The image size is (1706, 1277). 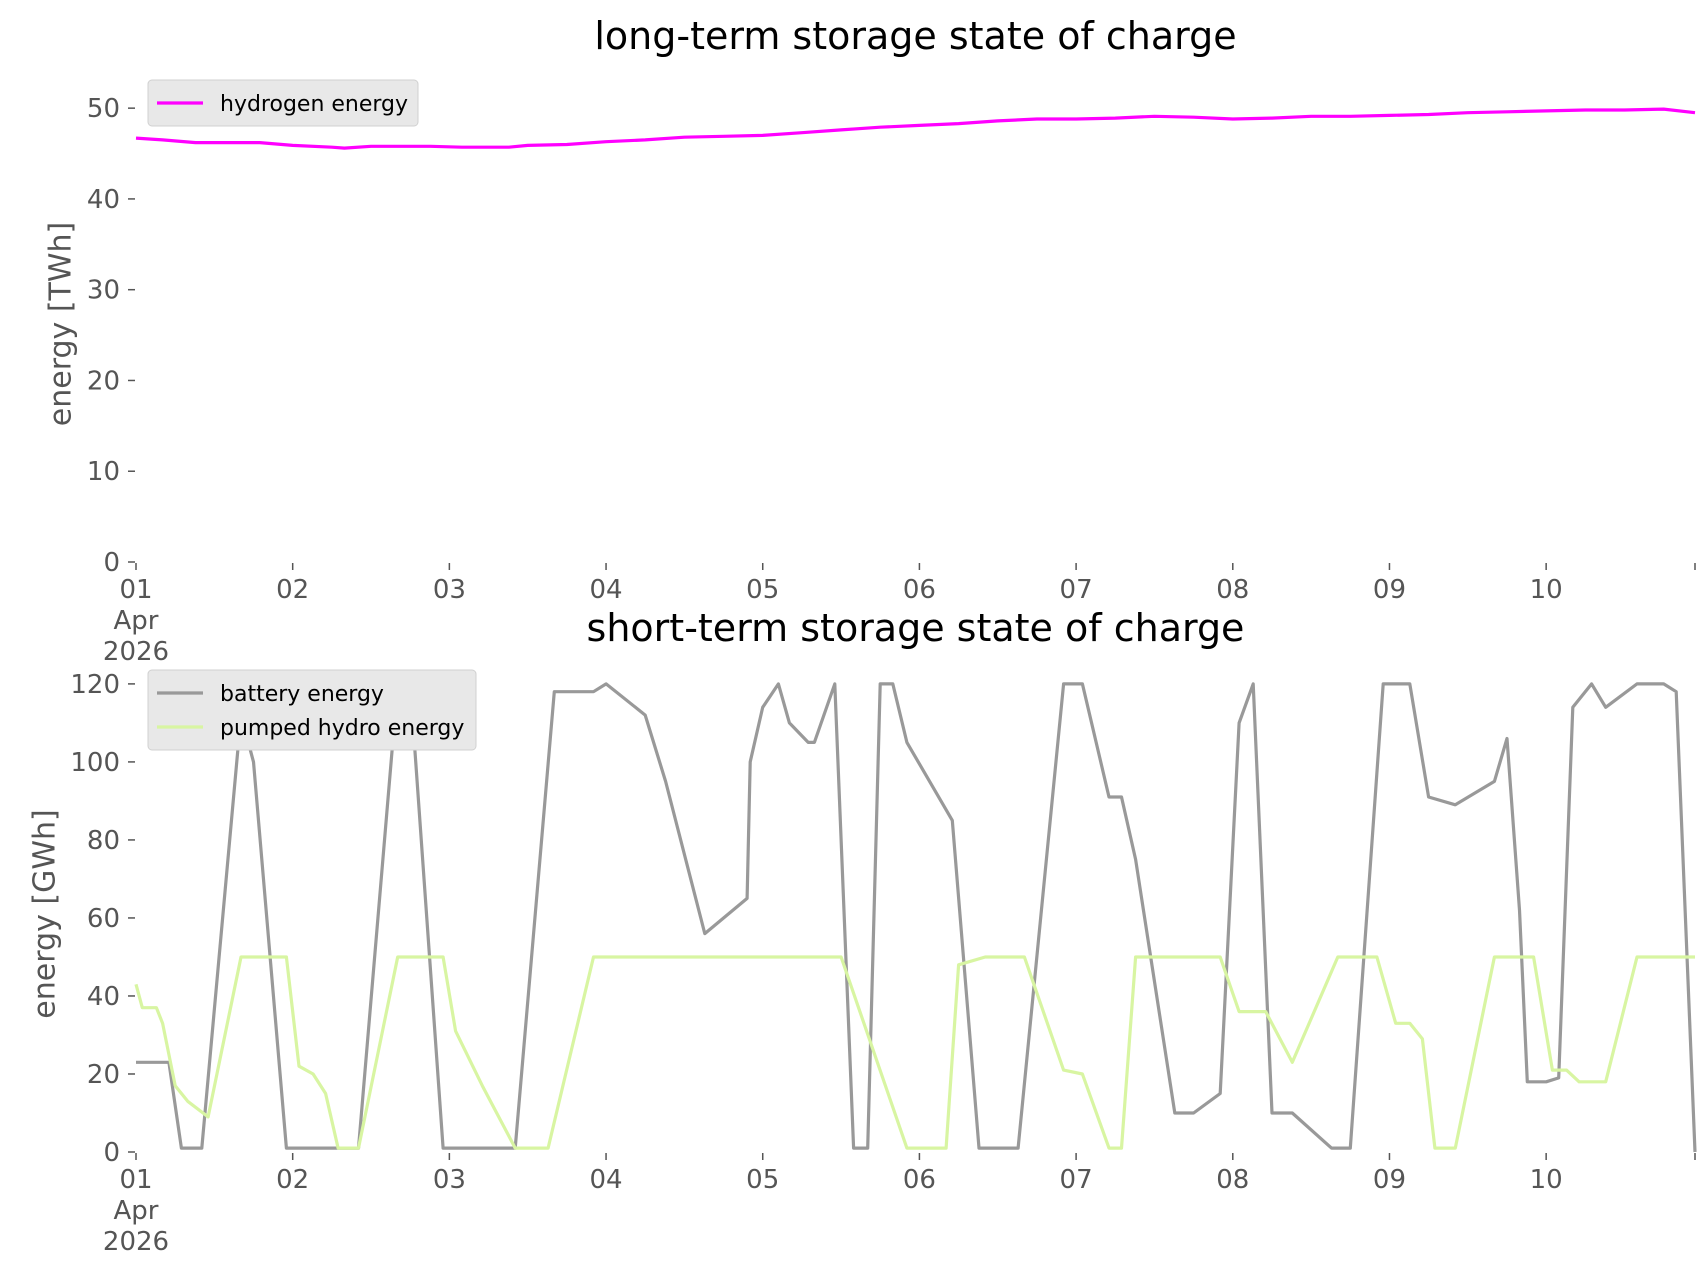 What do you see at coordinates (449, 1180) in the screenshot?
I see `chart1-xtick-label: 03` at bounding box center [449, 1180].